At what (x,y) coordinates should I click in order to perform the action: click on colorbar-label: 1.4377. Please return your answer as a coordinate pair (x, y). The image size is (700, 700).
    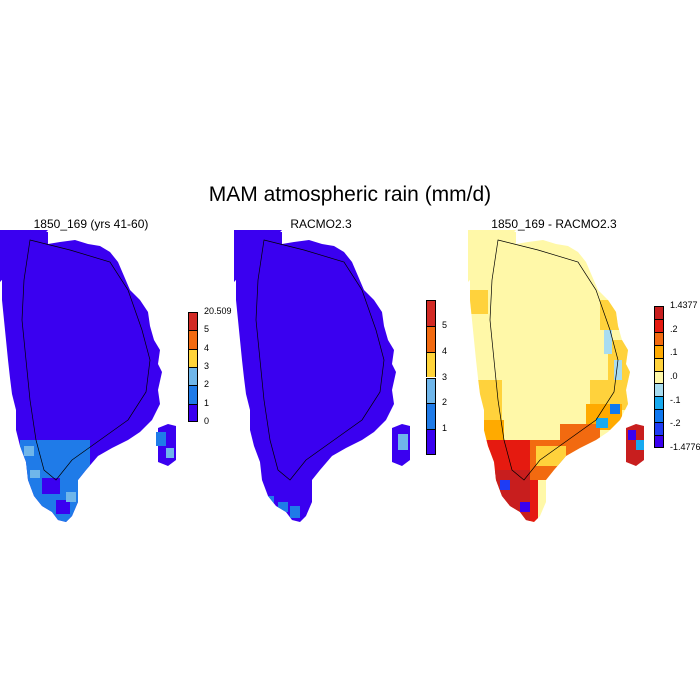
    Looking at the image, I should click on (684, 305).